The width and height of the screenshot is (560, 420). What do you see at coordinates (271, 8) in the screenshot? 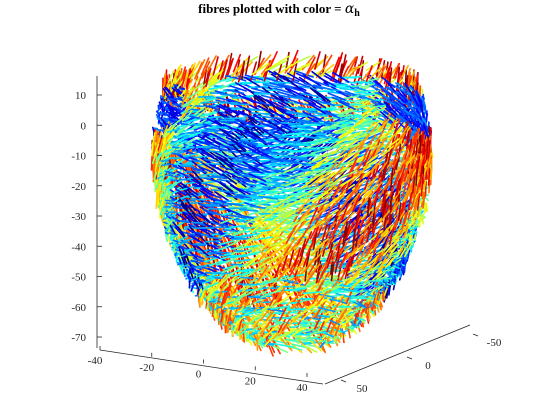
I see `chart-title-text: fibres plotted with color =` at bounding box center [271, 8].